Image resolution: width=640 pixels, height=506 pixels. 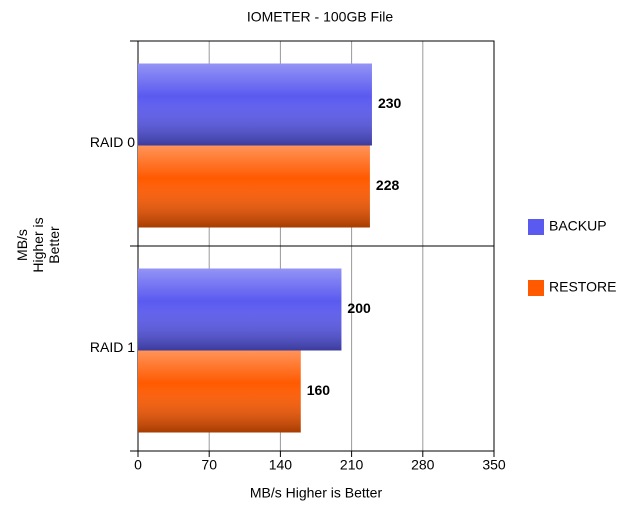 I want to click on y-axis-label: MB/s Higher is Better, so click(x=38, y=245).